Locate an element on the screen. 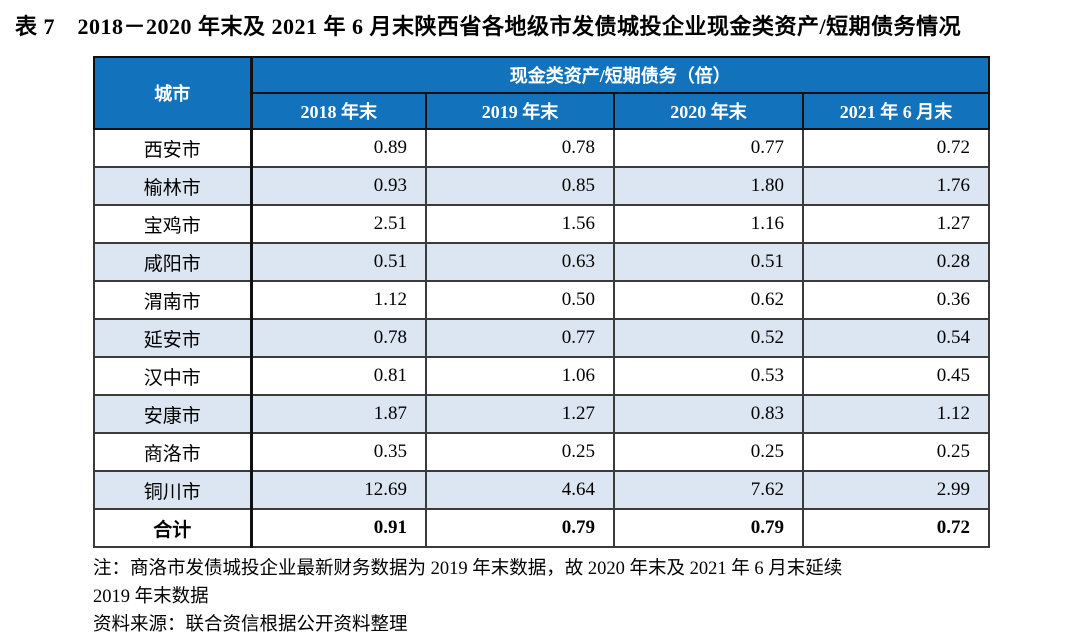 The image size is (1080, 634). header-row-group: 城市 现金类资产/短期债务（倍） is located at coordinates (541, 93).